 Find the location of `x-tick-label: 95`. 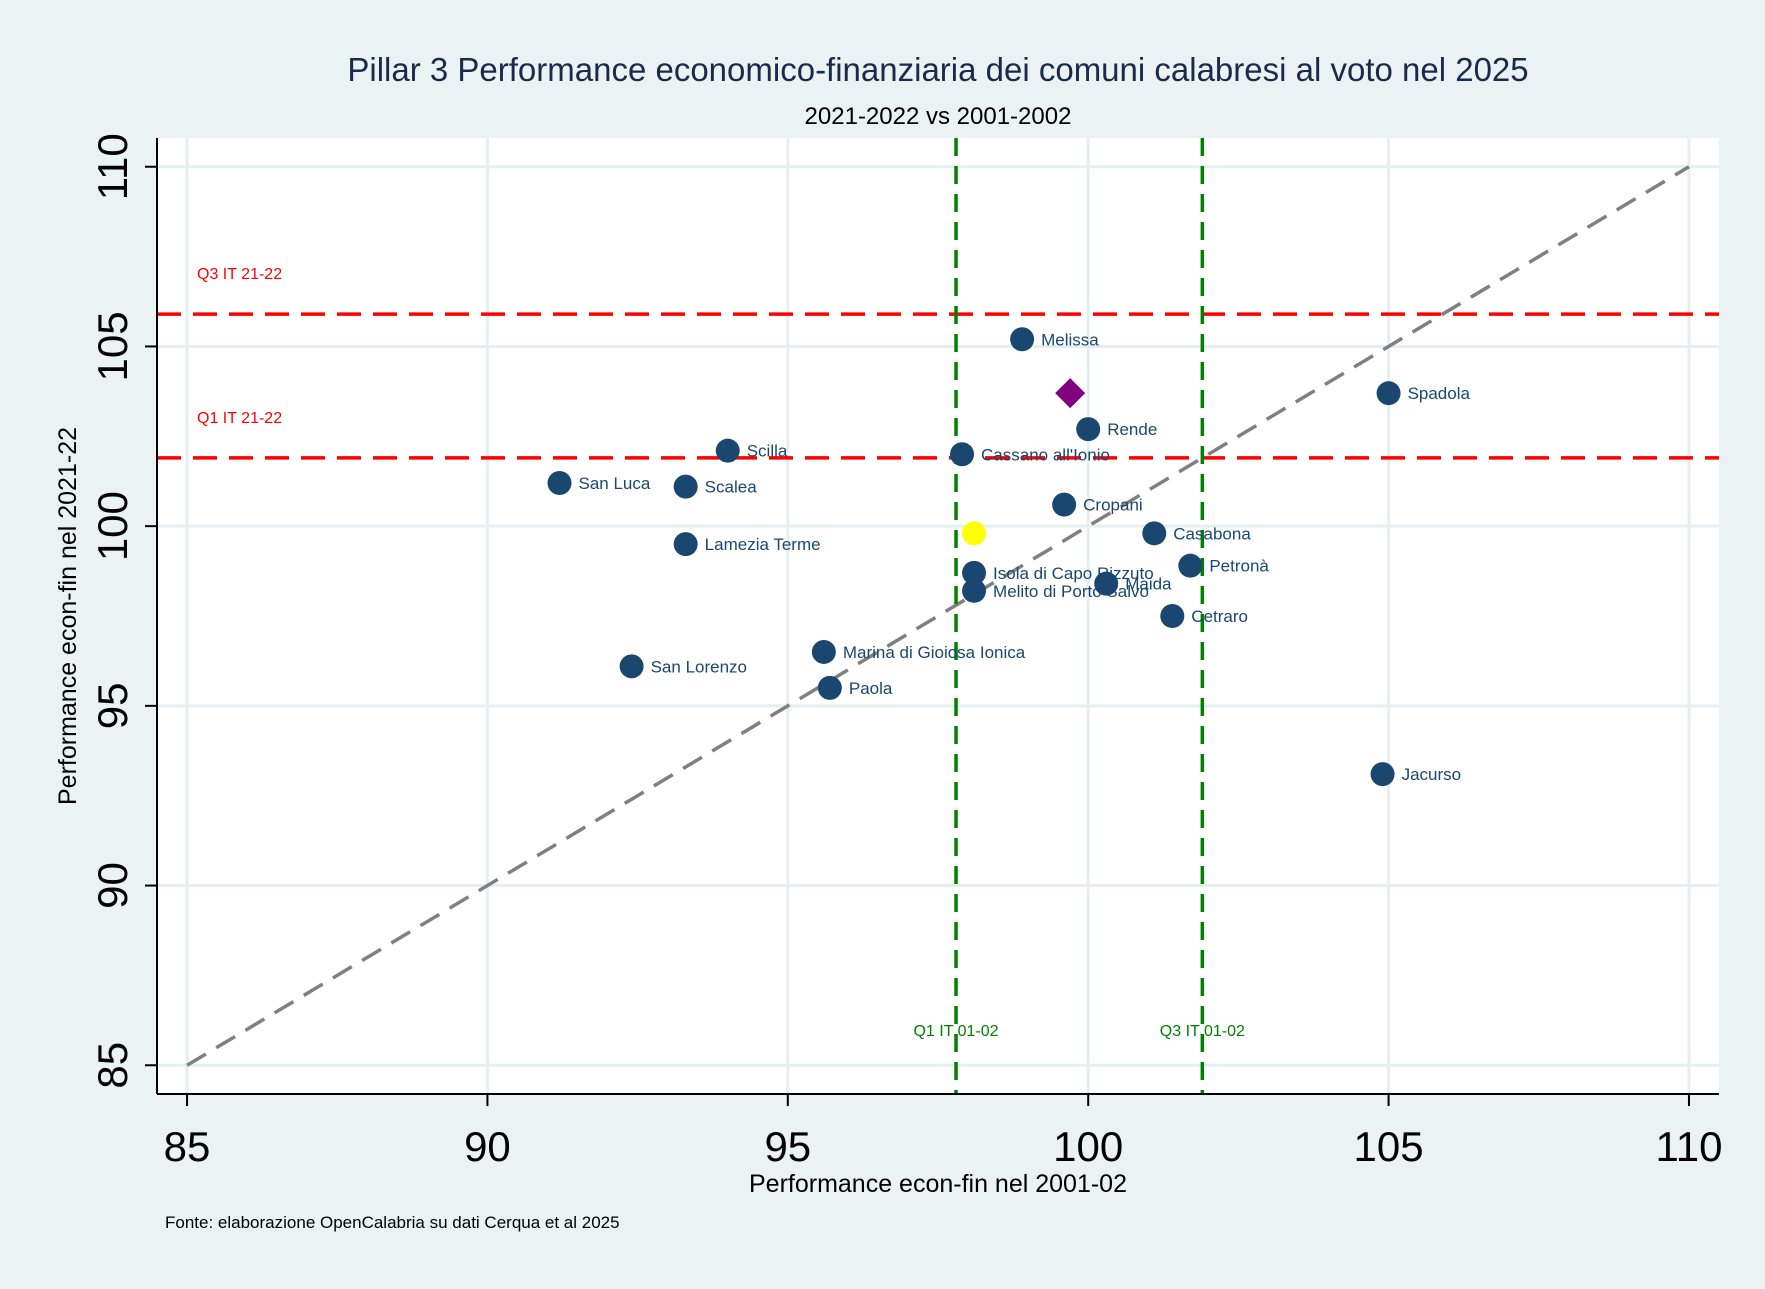

x-tick-label: 95 is located at coordinates (787, 1146).